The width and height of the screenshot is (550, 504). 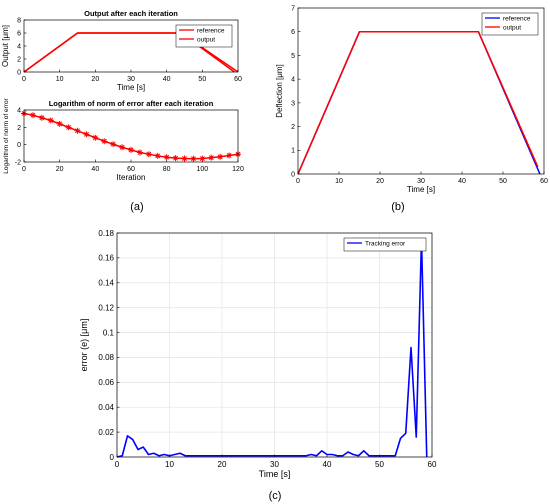 What do you see at coordinates (106, 357) in the screenshot?
I see `y-tick-label: 0.08` at bounding box center [106, 357].